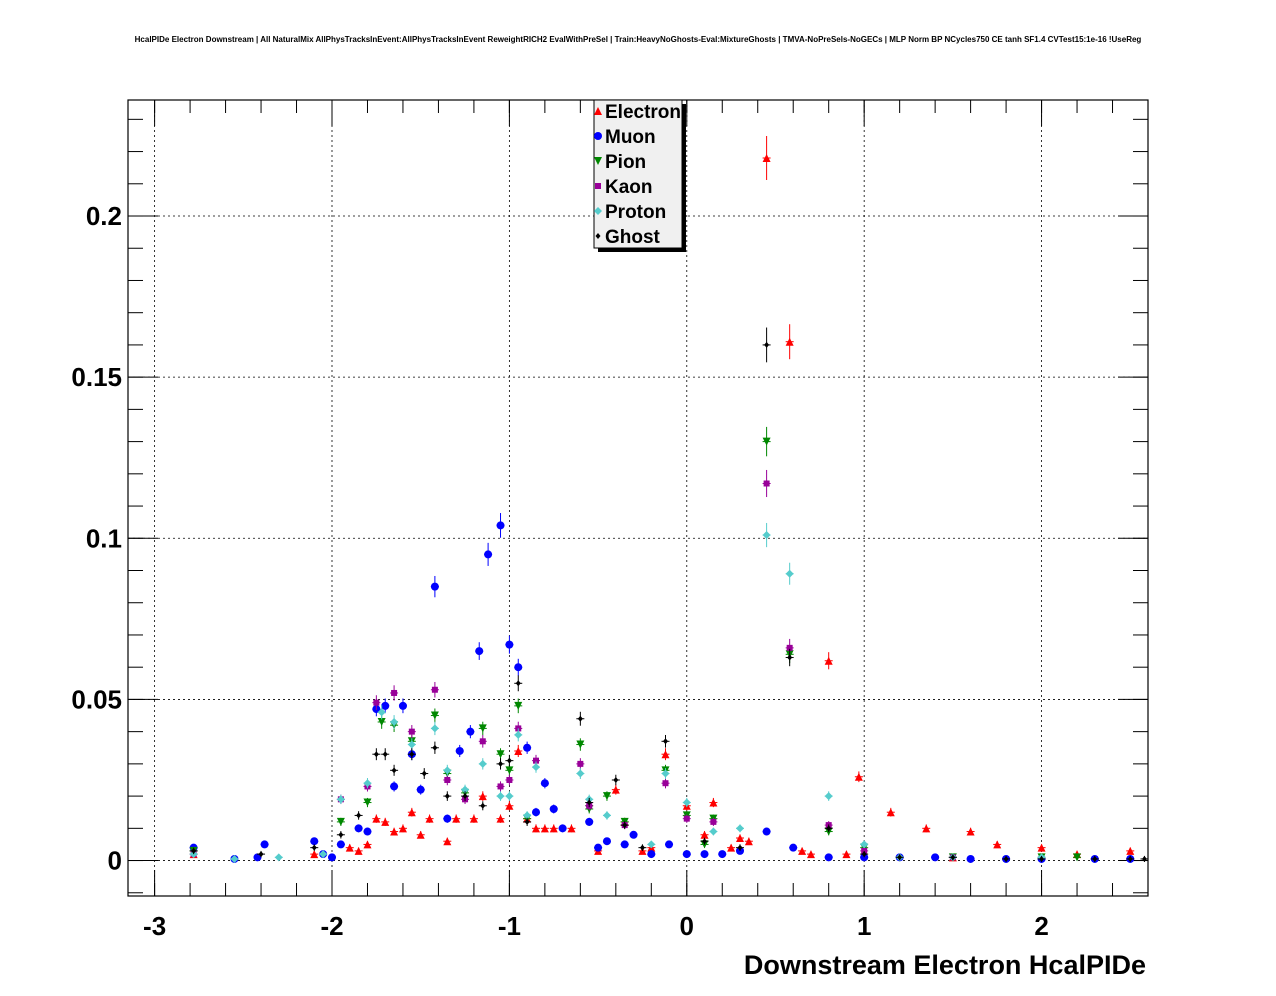  Describe the element at coordinates (96, 377) in the screenshot. I see `y-tick-label: 0.15` at that location.